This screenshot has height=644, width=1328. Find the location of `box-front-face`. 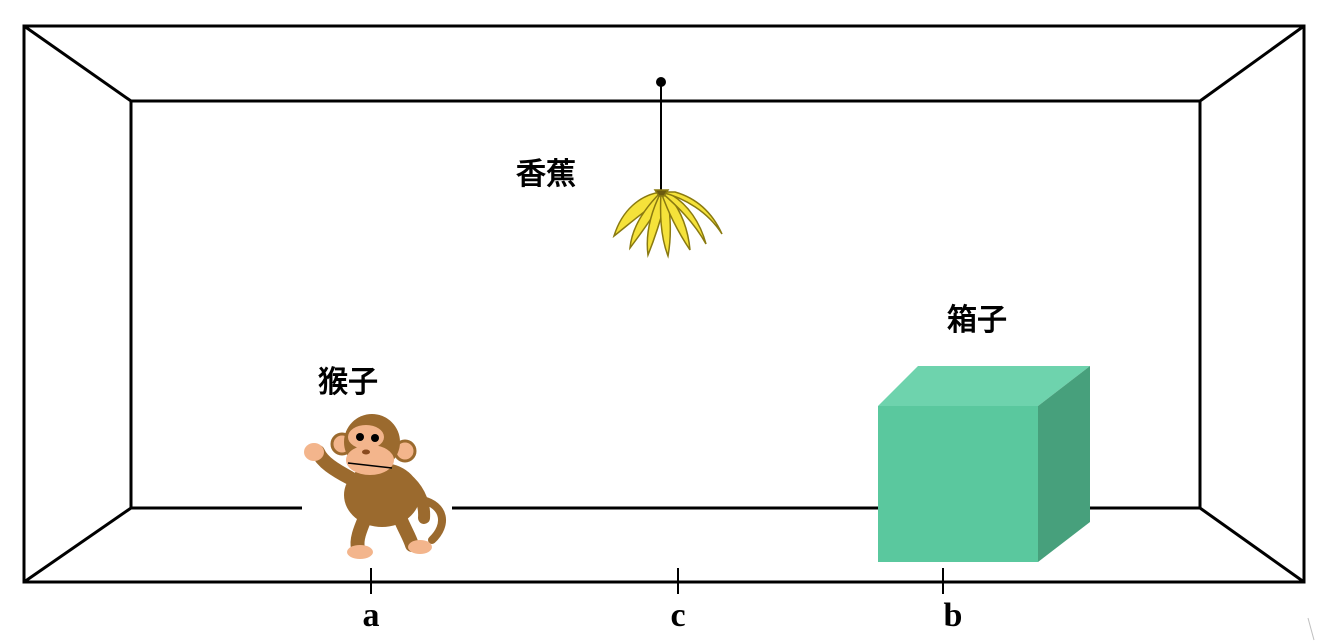

box-front-face is located at coordinates (958, 484).